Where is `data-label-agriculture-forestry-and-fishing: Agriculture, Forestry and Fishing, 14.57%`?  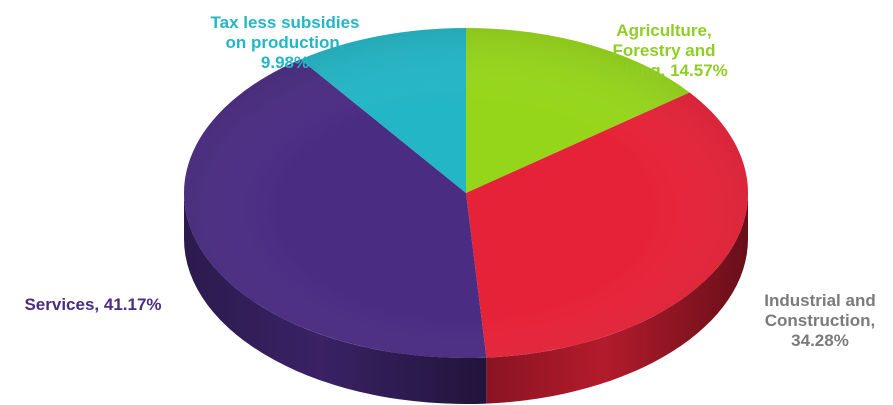 data-label-agriculture-forestry-and-fishing: Agriculture, Forestry and Fishing, 14.57% is located at coordinates (664, 50).